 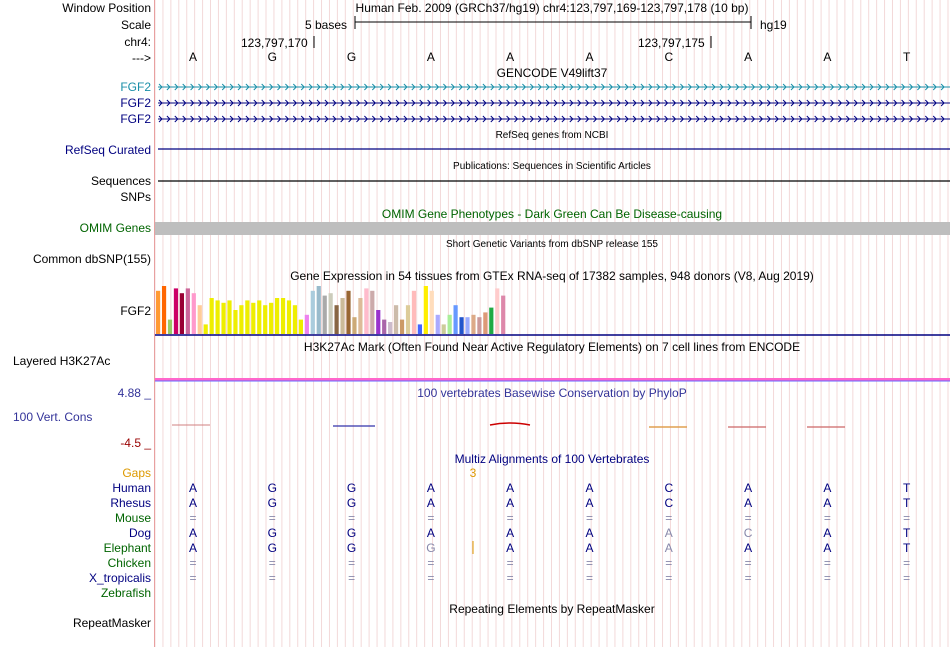 What do you see at coordinates (130, 503) in the screenshot?
I see `species-label-rhesus: Rhesus` at bounding box center [130, 503].